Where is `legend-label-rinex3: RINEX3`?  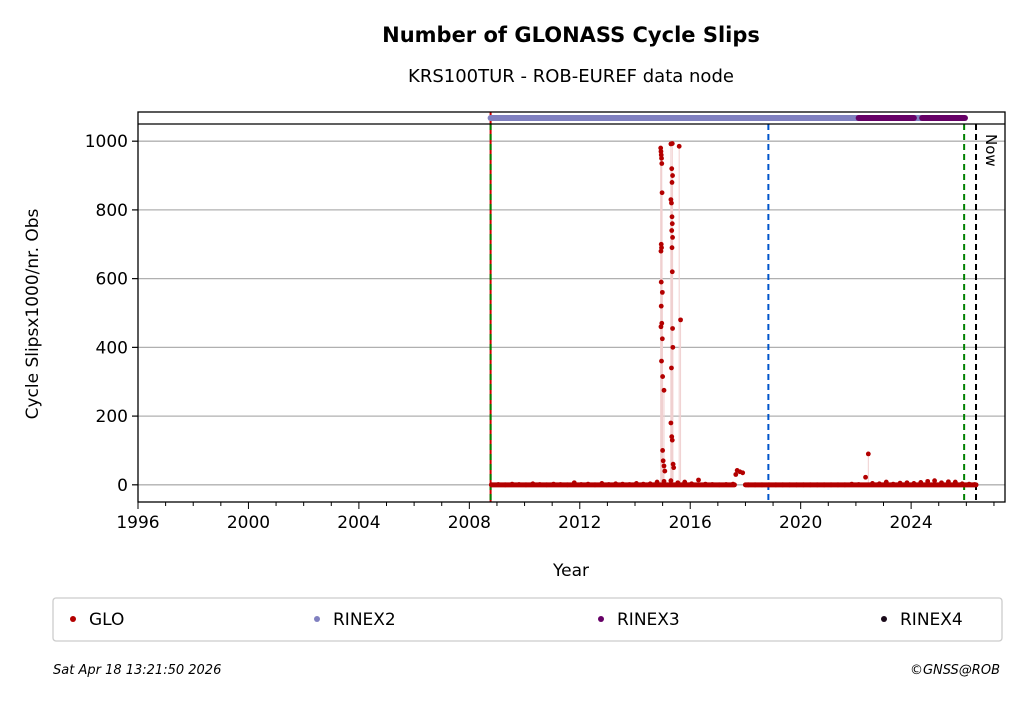
legend-label-rinex3: RINEX3 is located at coordinates (648, 620).